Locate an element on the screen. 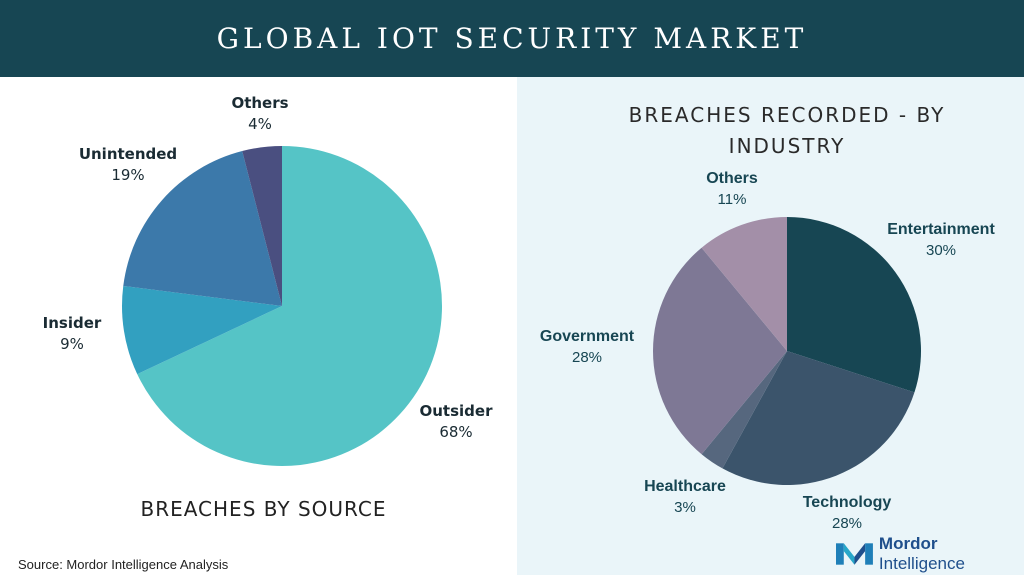  left-chart-title: BREACHES BY SOURCE is located at coordinates (263, 509).